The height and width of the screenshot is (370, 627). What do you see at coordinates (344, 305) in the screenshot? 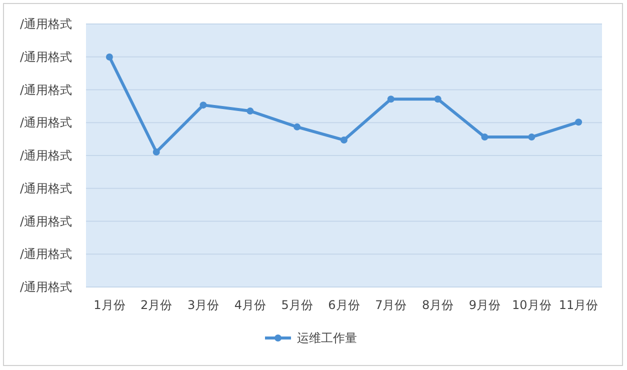
I see `x-tick-label: 6月份` at bounding box center [344, 305].